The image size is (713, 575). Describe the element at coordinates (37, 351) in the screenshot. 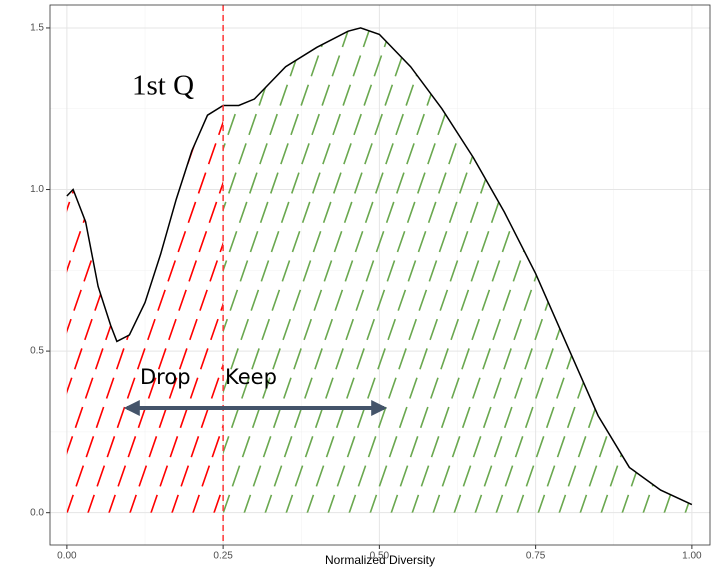

I see `y-tick-label: 0.5` at that location.